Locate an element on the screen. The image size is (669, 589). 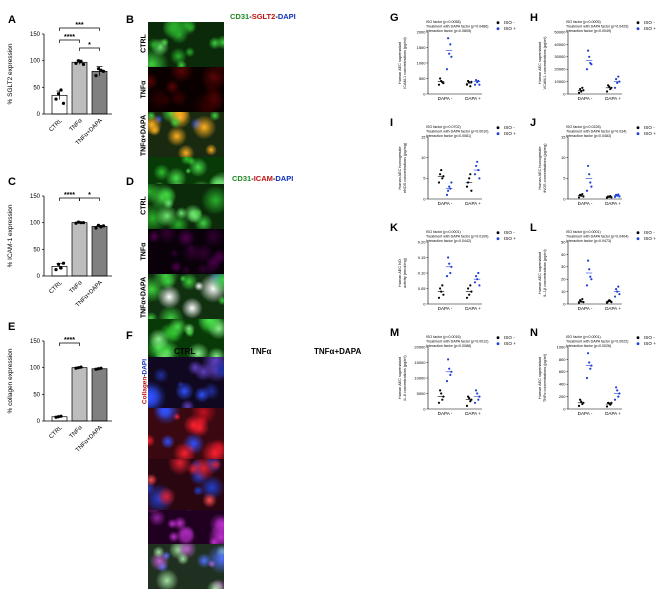
y-tick-label: 0.10 is located at coordinates (422, 272).